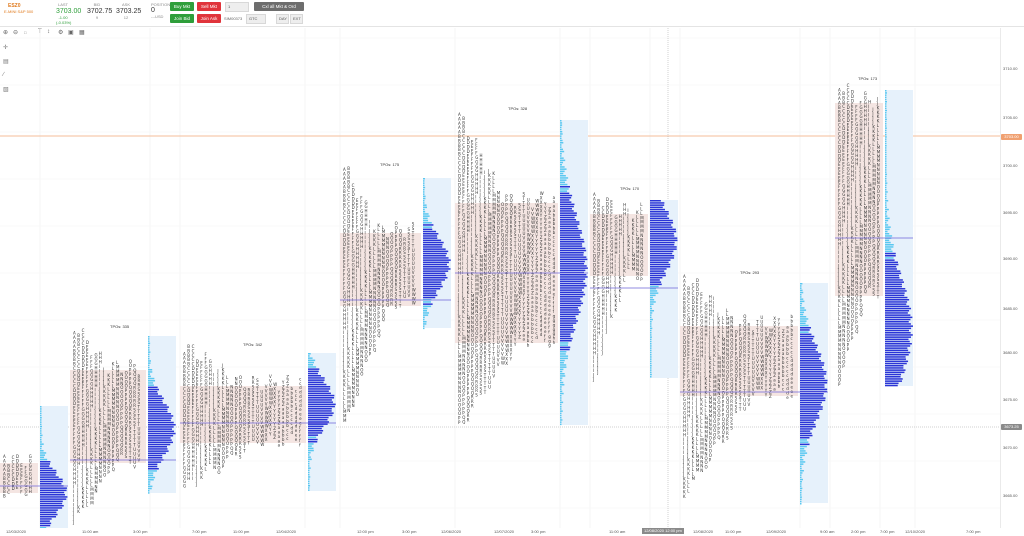 This screenshot has height=536, width=1024. I want to click on join-bid-button: Join Bid, so click(182, 18).